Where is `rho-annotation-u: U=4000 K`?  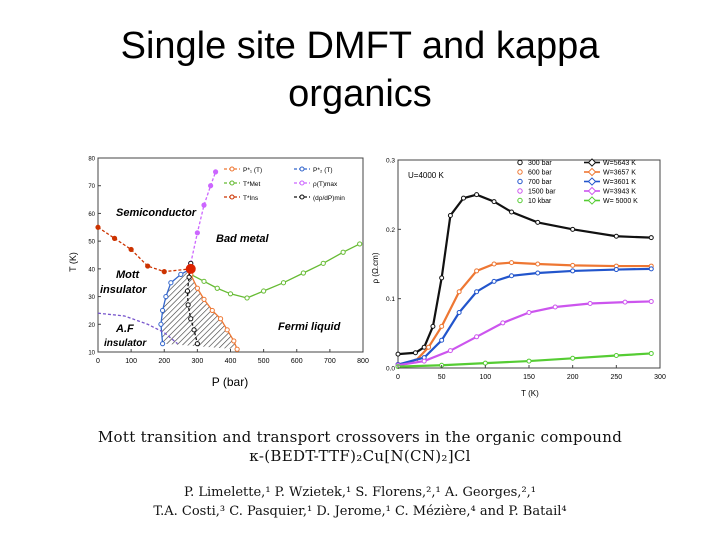
rho-annotation-u: U=4000 K is located at coordinates (426, 175).